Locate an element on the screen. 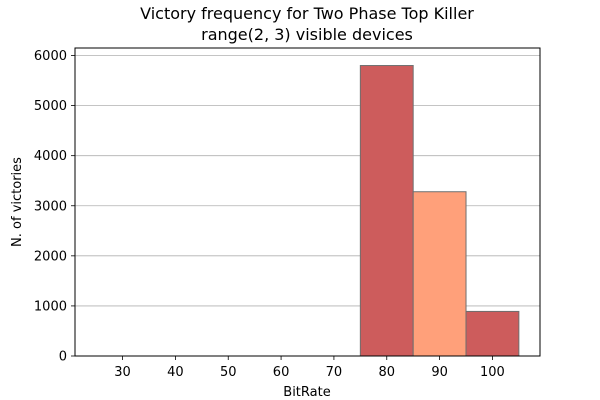 The width and height of the screenshot is (600, 400). y-tick-label: 3000 is located at coordinates (50, 206).